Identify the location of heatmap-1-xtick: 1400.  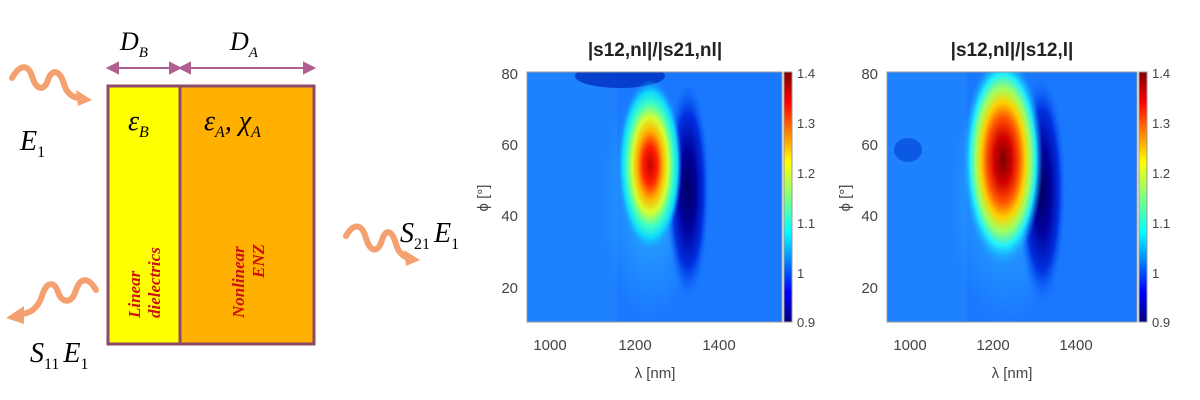
(718, 345).